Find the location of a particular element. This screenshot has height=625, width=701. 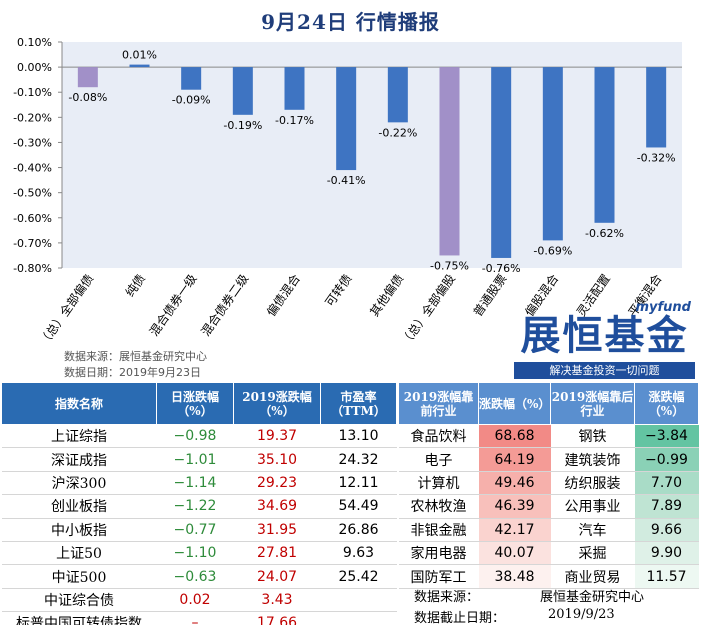

index-ytd-change: 31.95 is located at coordinates (277, 530).